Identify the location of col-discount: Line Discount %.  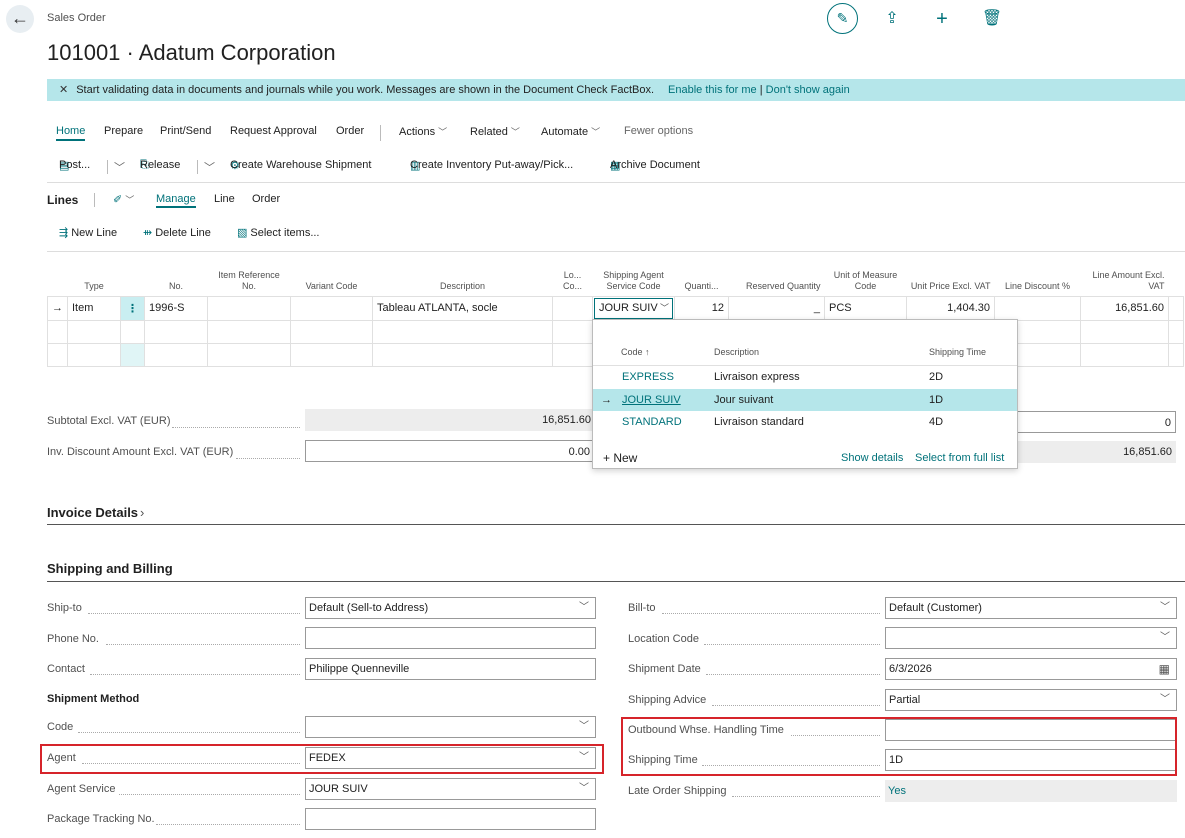
(1037, 275).